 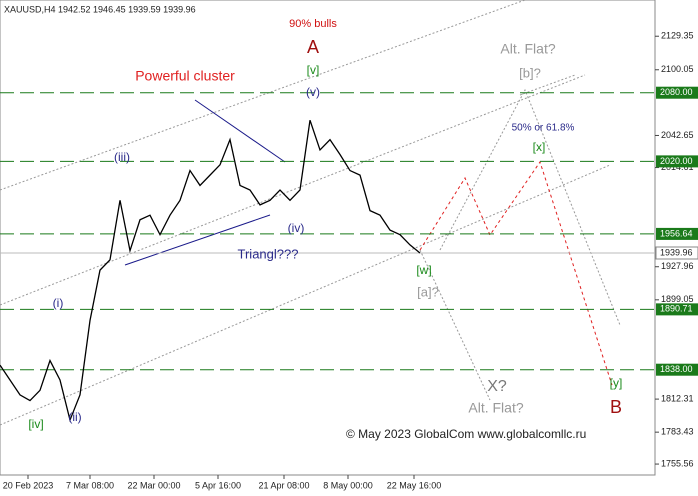 I want to click on y-tick-label: 1927.96, so click(x=677, y=266).